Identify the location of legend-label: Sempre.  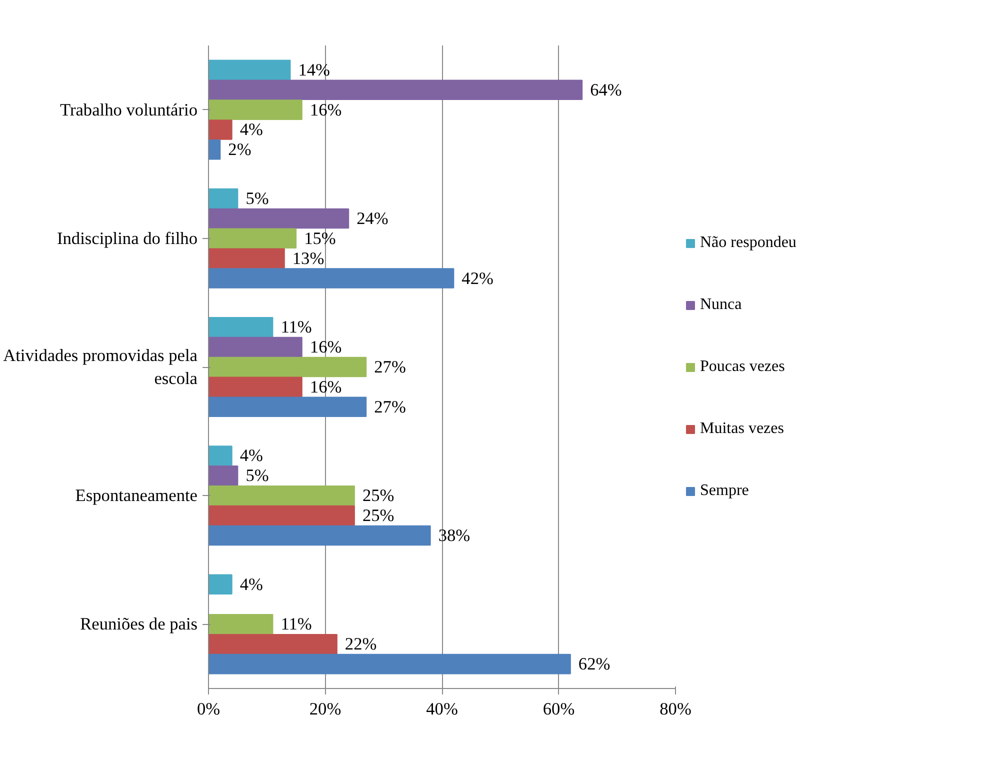
(724, 490).